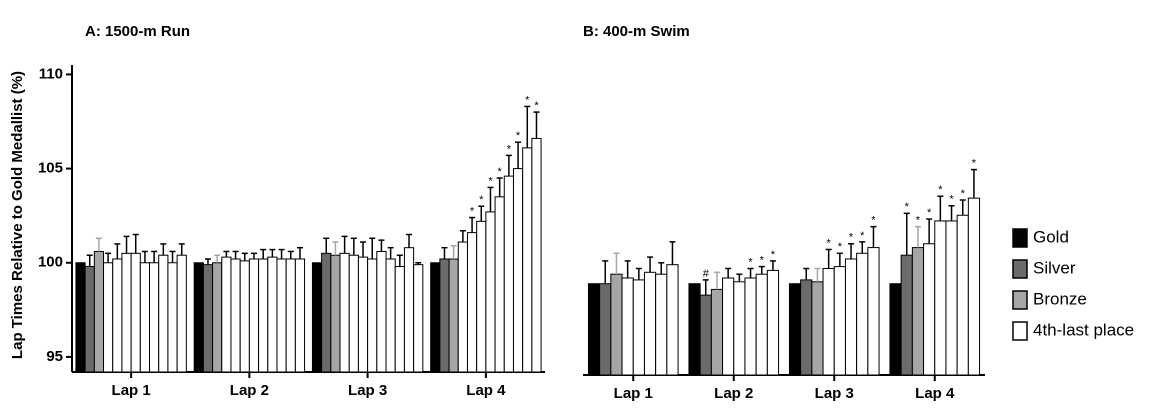 This screenshot has width=1173, height=412. What do you see at coordinates (51, 73) in the screenshot?
I see `y-tick-label: 110` at bounding box center [51, 73].